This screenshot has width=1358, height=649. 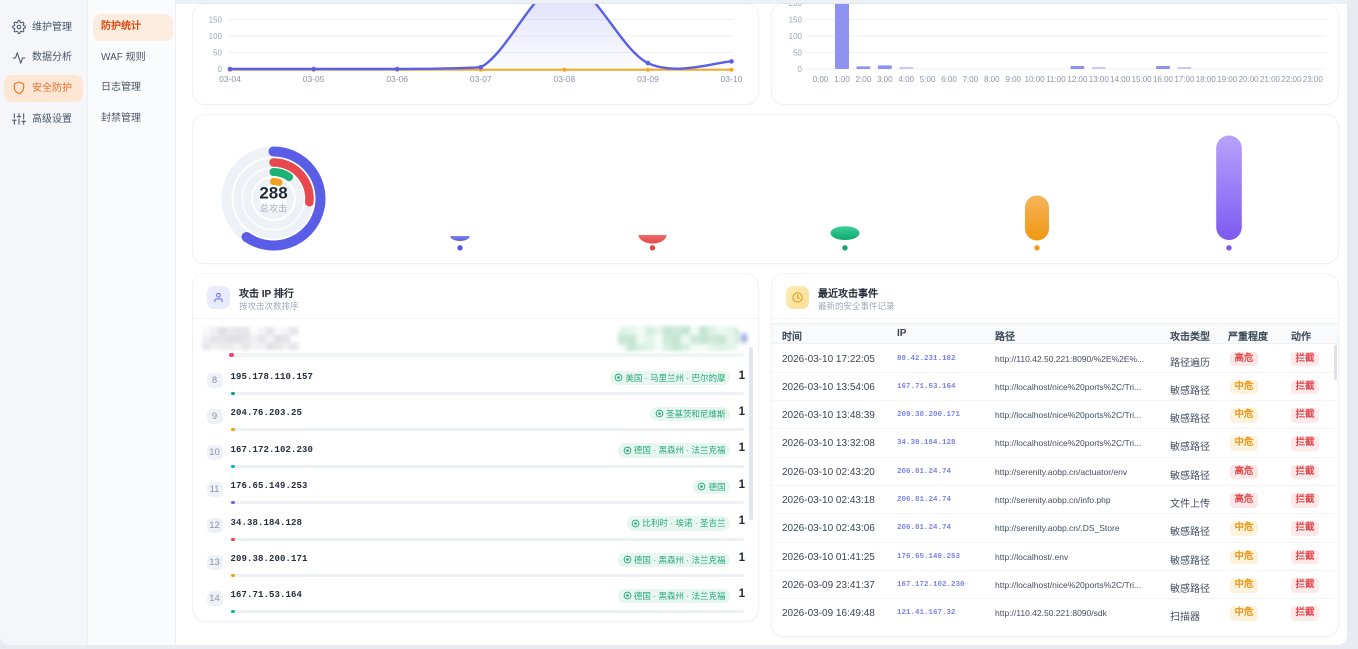 What do you see at coordinates (1120, 79) in the screenshot?
I see `svg-text: 14:00` at bounding box center [1120, 79].